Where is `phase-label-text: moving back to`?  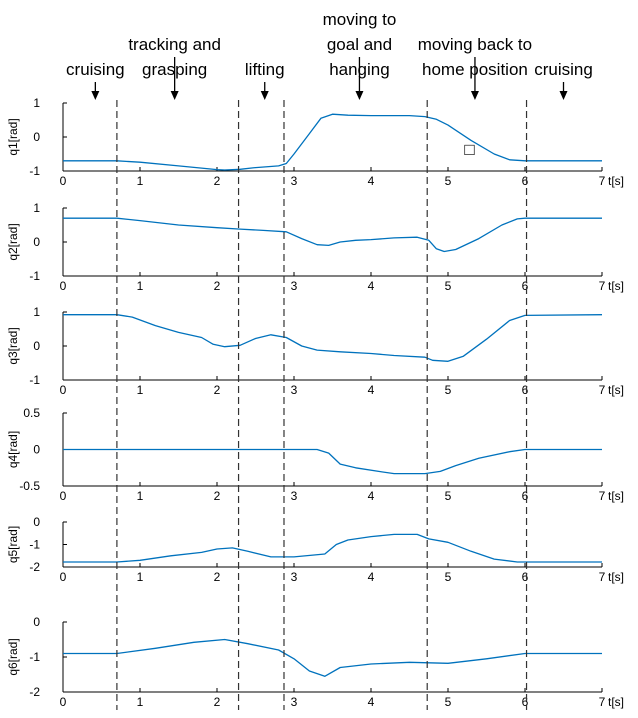
phase-label-text: moving back to is located at coordinates (475, 44).